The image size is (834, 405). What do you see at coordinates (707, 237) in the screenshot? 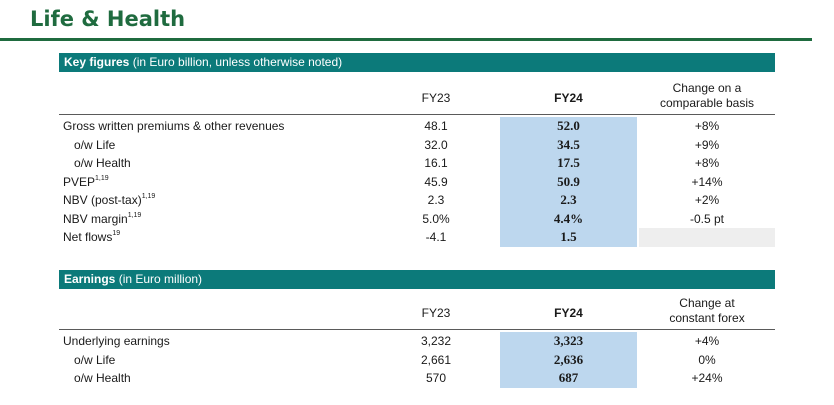
I see `change-value` at bounding box center [707, 237].